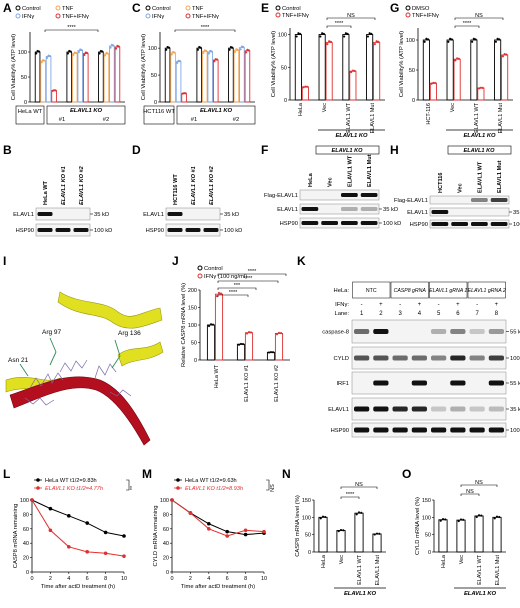 This screenshot has height=608, width=520. I want to click on panel-m-letter: M, so click(147, 474).